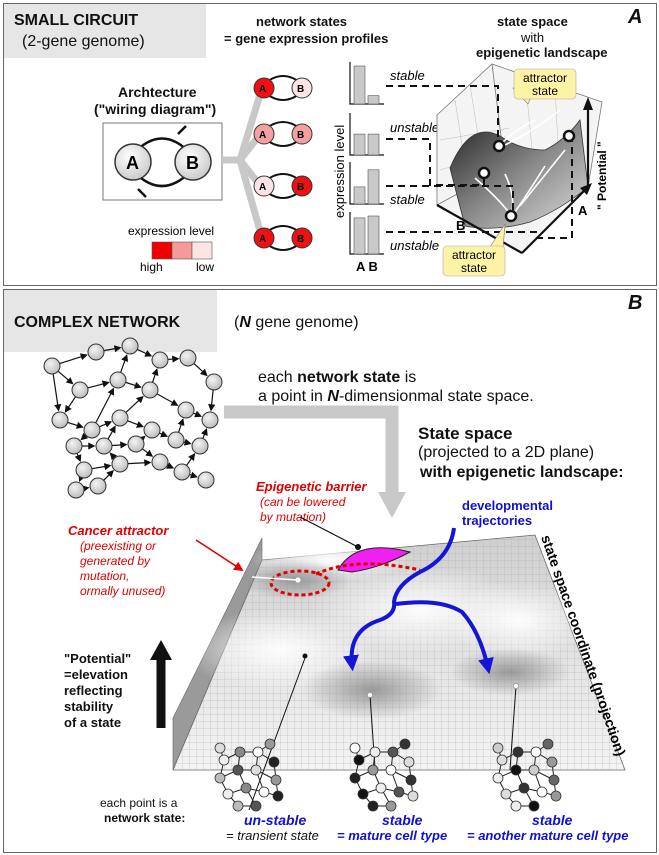  I want to click on barrier-sub2: by mutation), so click(293, 517).